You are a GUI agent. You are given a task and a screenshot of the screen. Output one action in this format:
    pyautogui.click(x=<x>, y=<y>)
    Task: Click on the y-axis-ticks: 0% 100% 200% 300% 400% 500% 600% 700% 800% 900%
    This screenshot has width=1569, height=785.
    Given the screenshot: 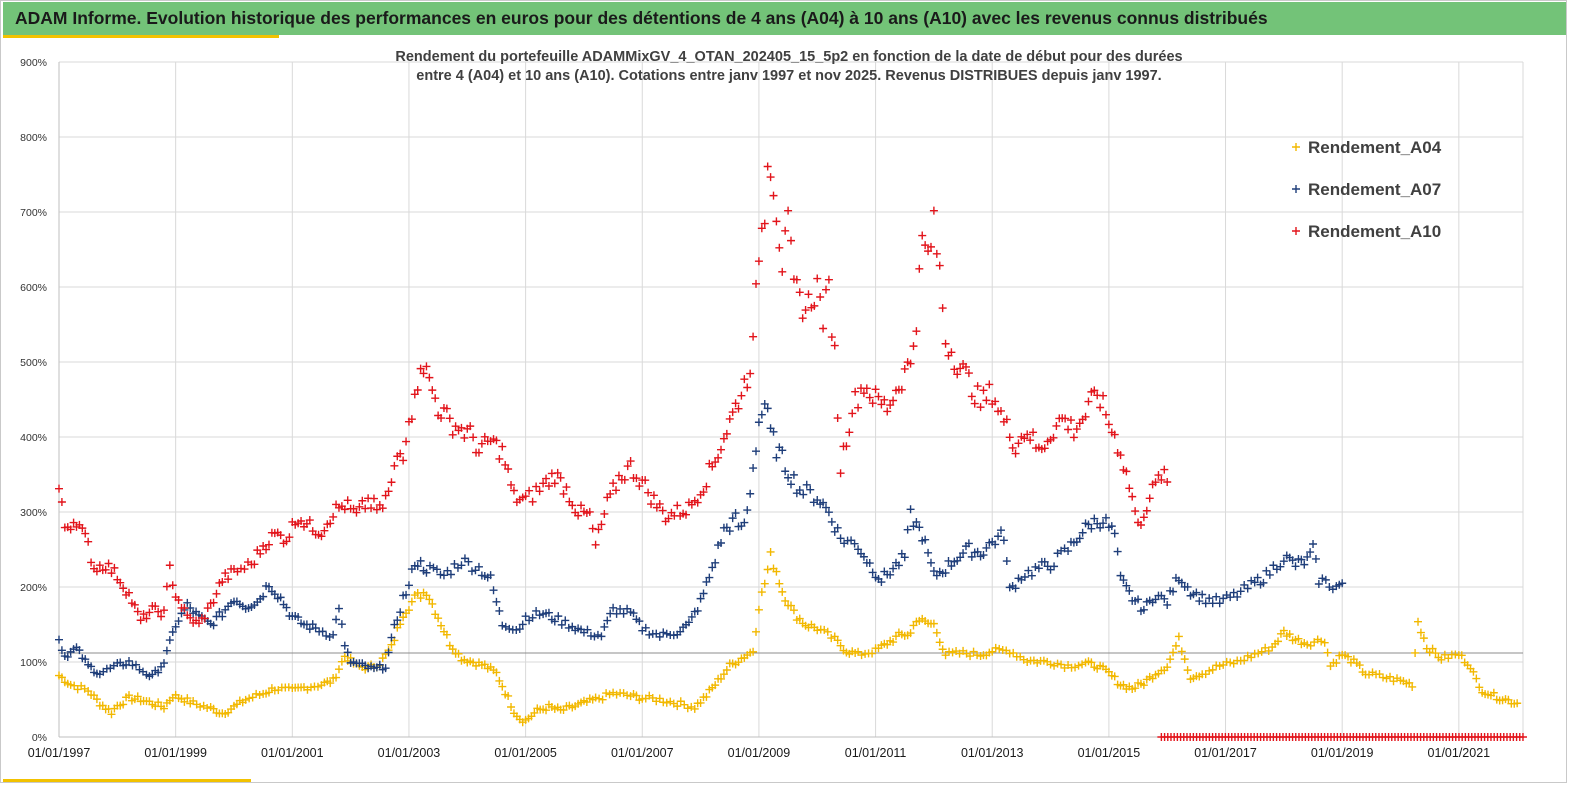 What is the action you would take?
    pyautogui.click(x=33, y=400)
    